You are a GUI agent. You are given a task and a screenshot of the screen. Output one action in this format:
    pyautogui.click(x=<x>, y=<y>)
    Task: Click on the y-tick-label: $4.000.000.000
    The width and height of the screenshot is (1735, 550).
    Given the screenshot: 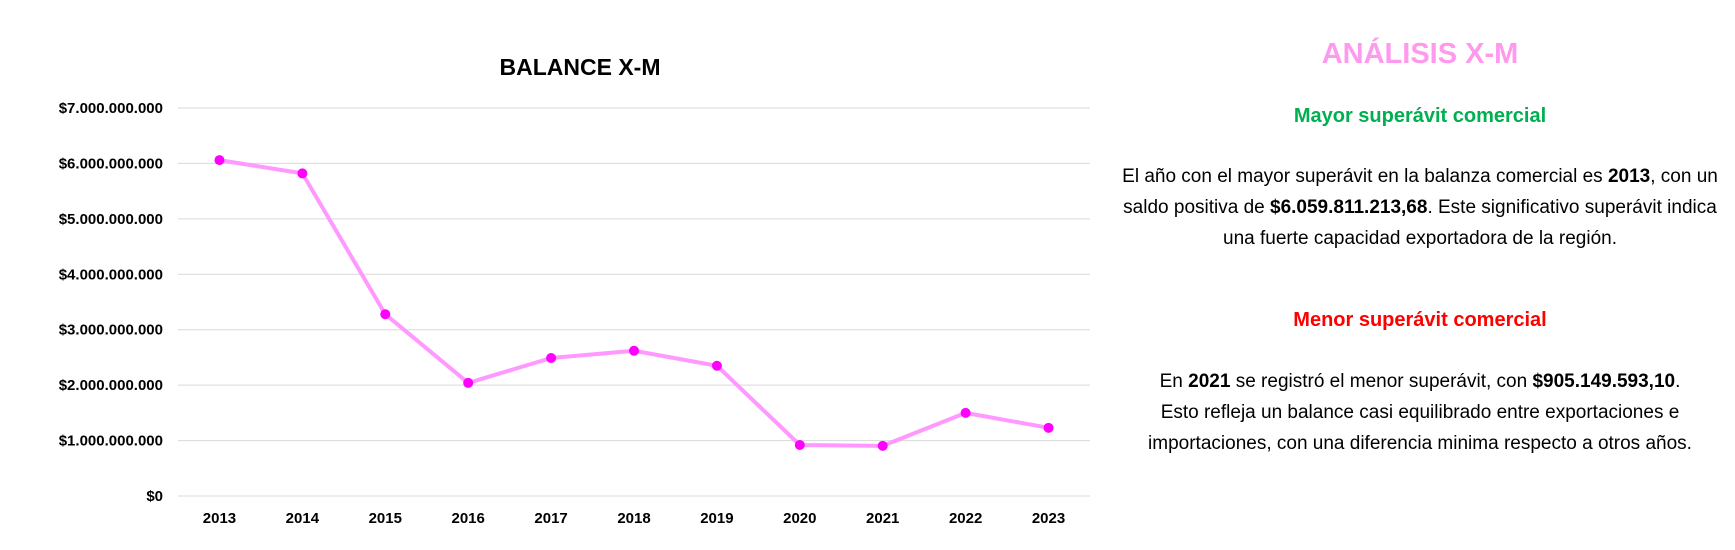 What is the action you would take?
    pyautogui.click(x=111, y=274)
    